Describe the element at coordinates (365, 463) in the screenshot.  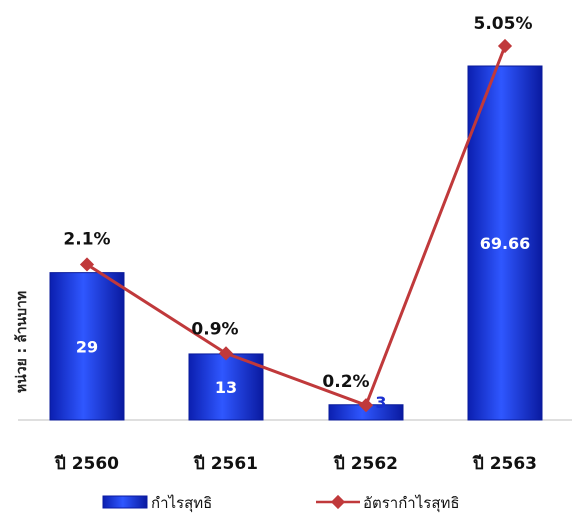
I see `category-label-3: ปี 2562` at that location.